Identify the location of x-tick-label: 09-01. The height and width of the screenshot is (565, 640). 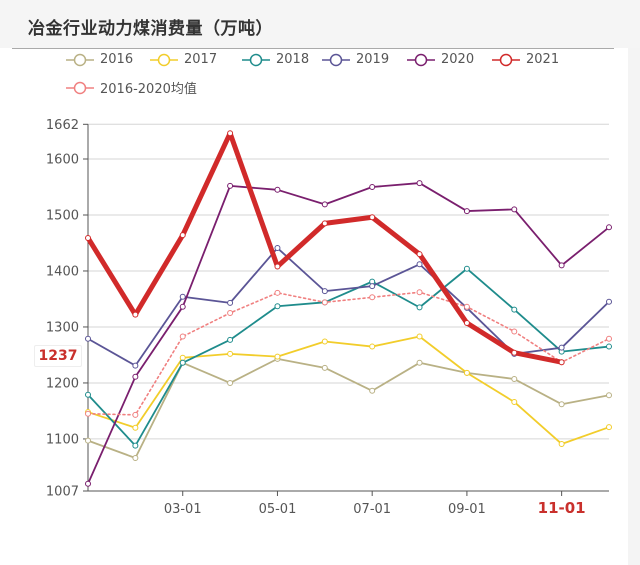
(467, 509).